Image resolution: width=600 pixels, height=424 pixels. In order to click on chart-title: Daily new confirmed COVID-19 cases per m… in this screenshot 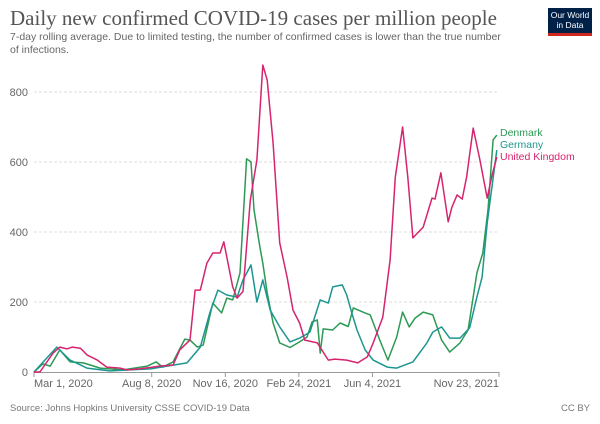, I will do `click(253, 18)`.